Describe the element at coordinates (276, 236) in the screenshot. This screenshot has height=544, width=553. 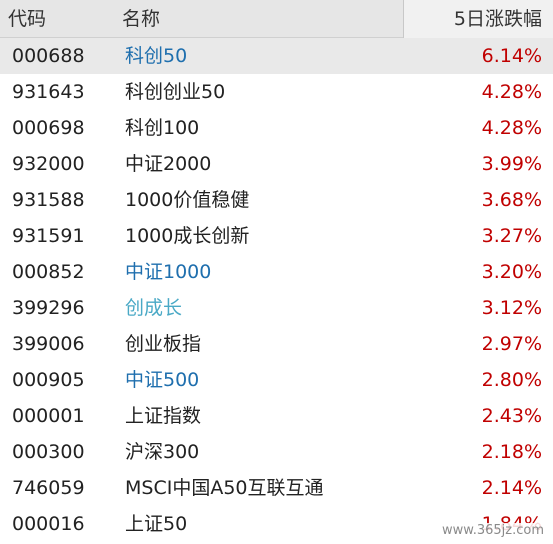
I see `table-row: 931591 1000成长创新 3.27%` at that location.